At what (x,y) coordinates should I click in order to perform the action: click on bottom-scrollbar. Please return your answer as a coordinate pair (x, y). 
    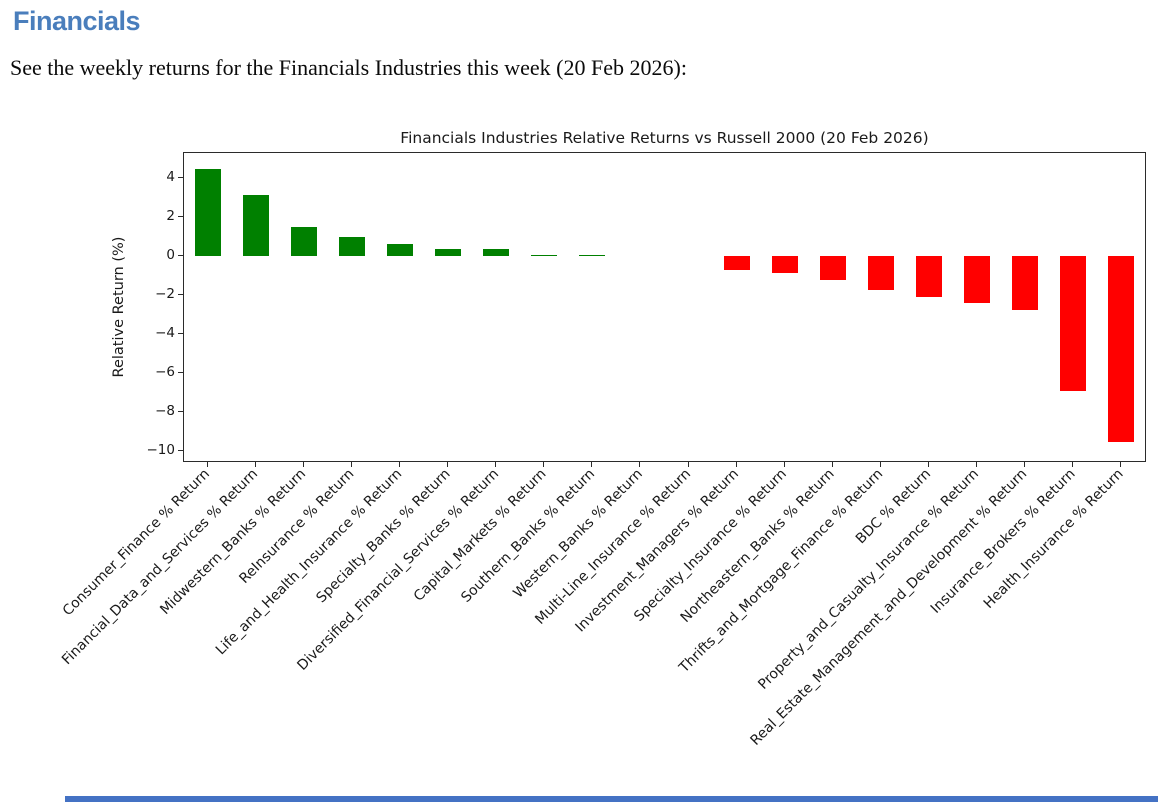
    Looking at the image, I should click on (611, 799).